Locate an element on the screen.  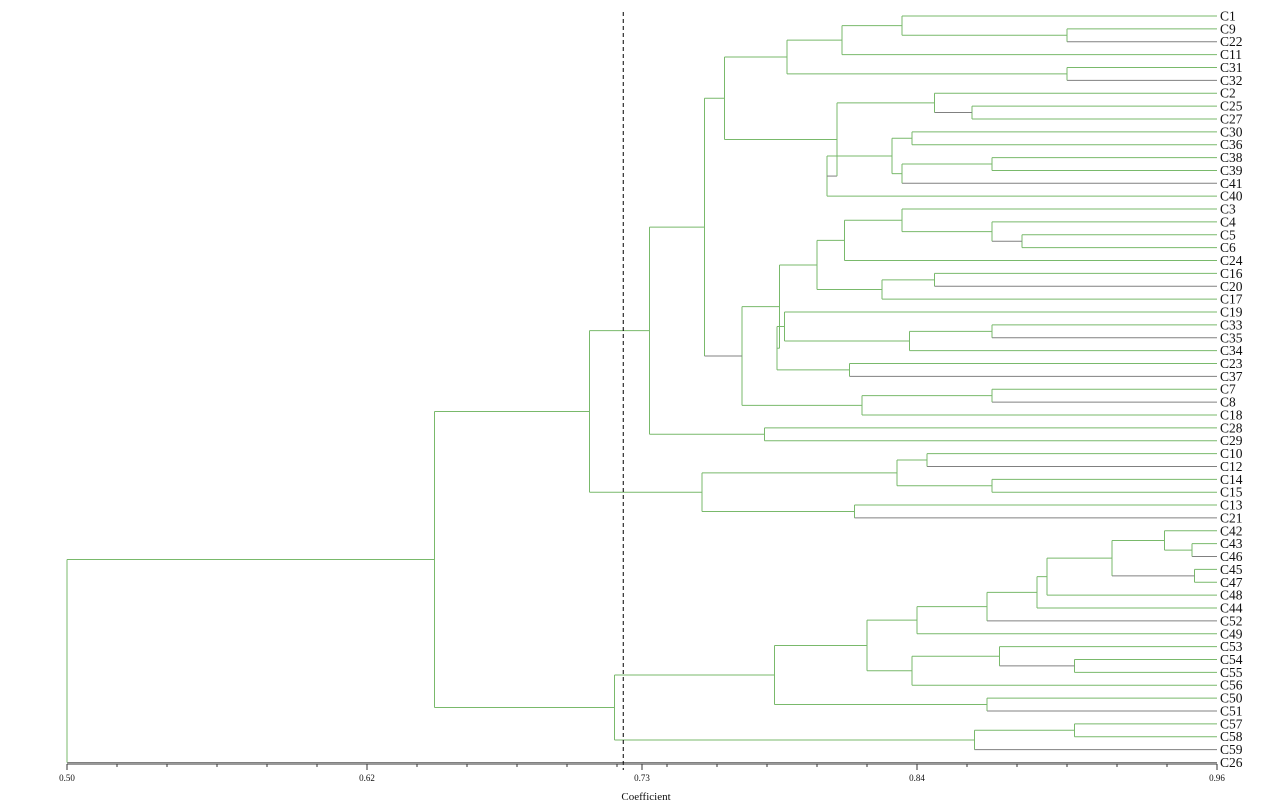
leaf-label: C20 is located at coordinates (1231, 286).